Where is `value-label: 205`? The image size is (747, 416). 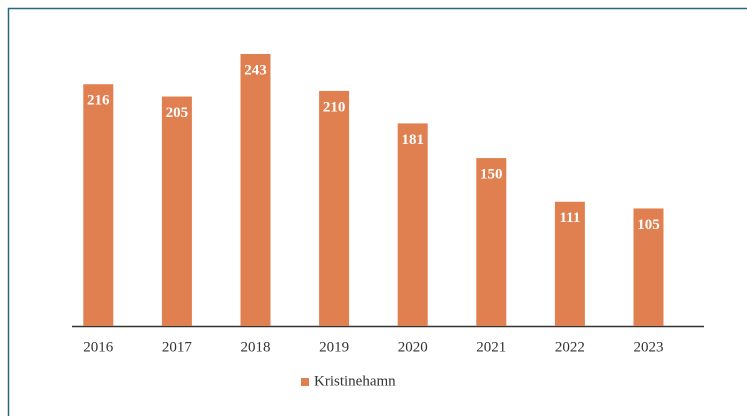 value-label: 205 is located at coordinates (177, 113).